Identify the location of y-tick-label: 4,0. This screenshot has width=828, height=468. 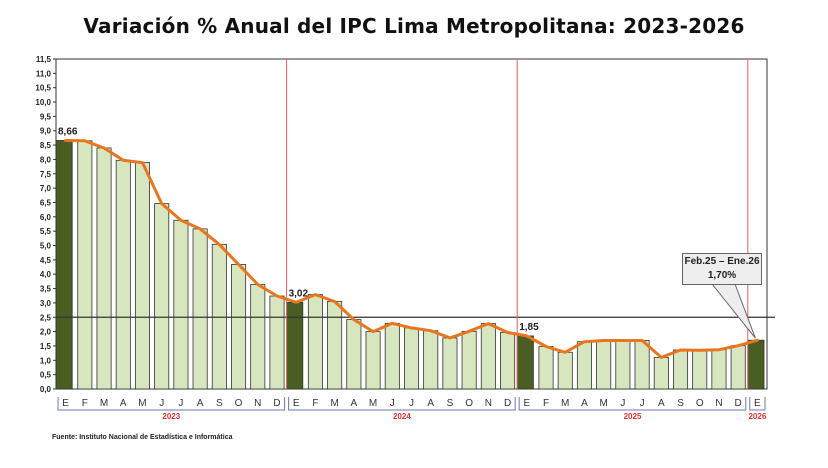
(46, 274).